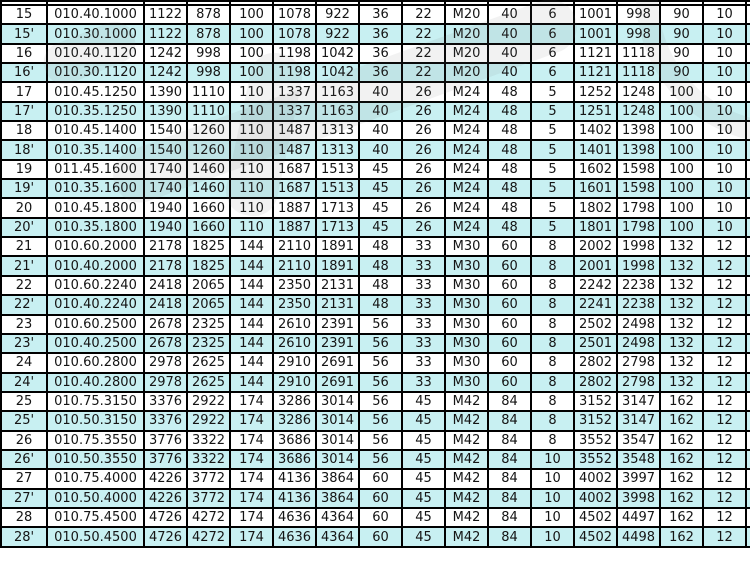 The height and width of the screenshot is (562, 750). Describe the element at coordinates (595, 73) in the screenshot. I see `value-cell: 1121` at that location.